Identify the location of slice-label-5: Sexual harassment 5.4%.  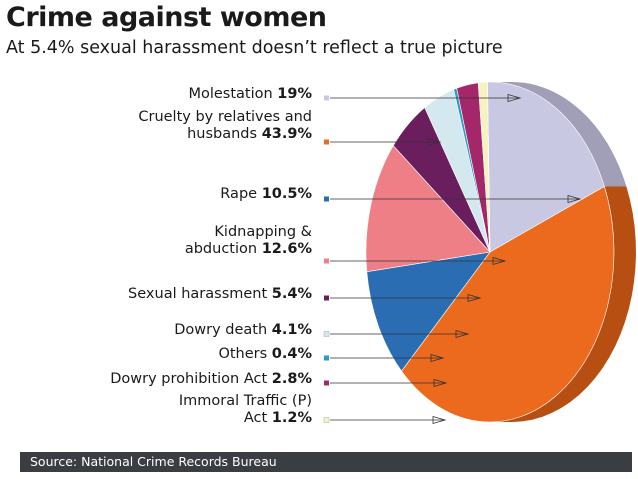
(220, 294).